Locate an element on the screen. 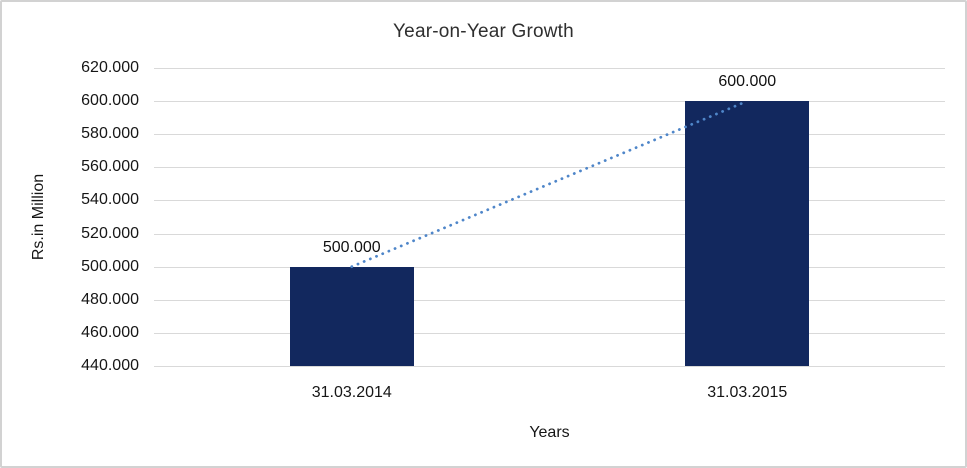 Image resolution: width=967 pixels, height=468 pixels. y-tick-label: 580.000 is located at coordinates (110, 134).